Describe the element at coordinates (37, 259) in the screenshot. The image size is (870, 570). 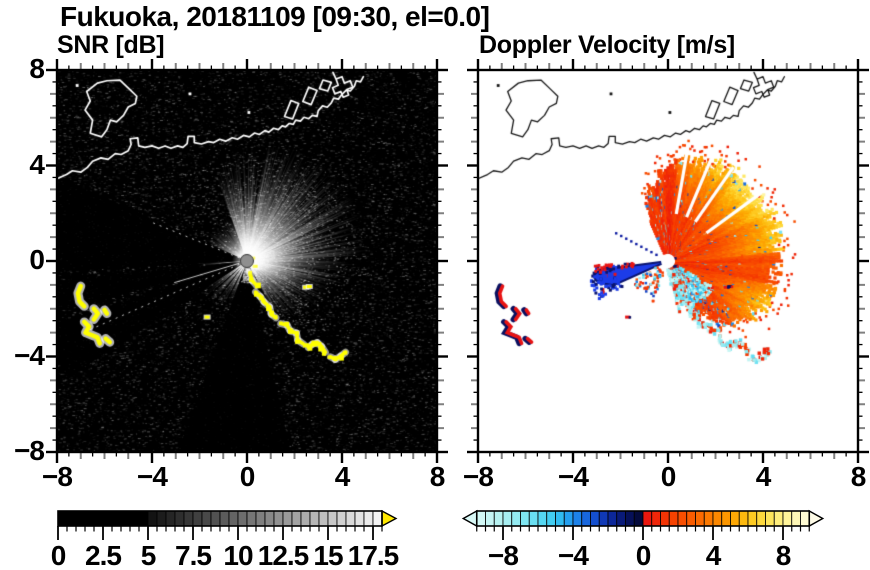
I see `snr-y-tick-label: 0` at that location.